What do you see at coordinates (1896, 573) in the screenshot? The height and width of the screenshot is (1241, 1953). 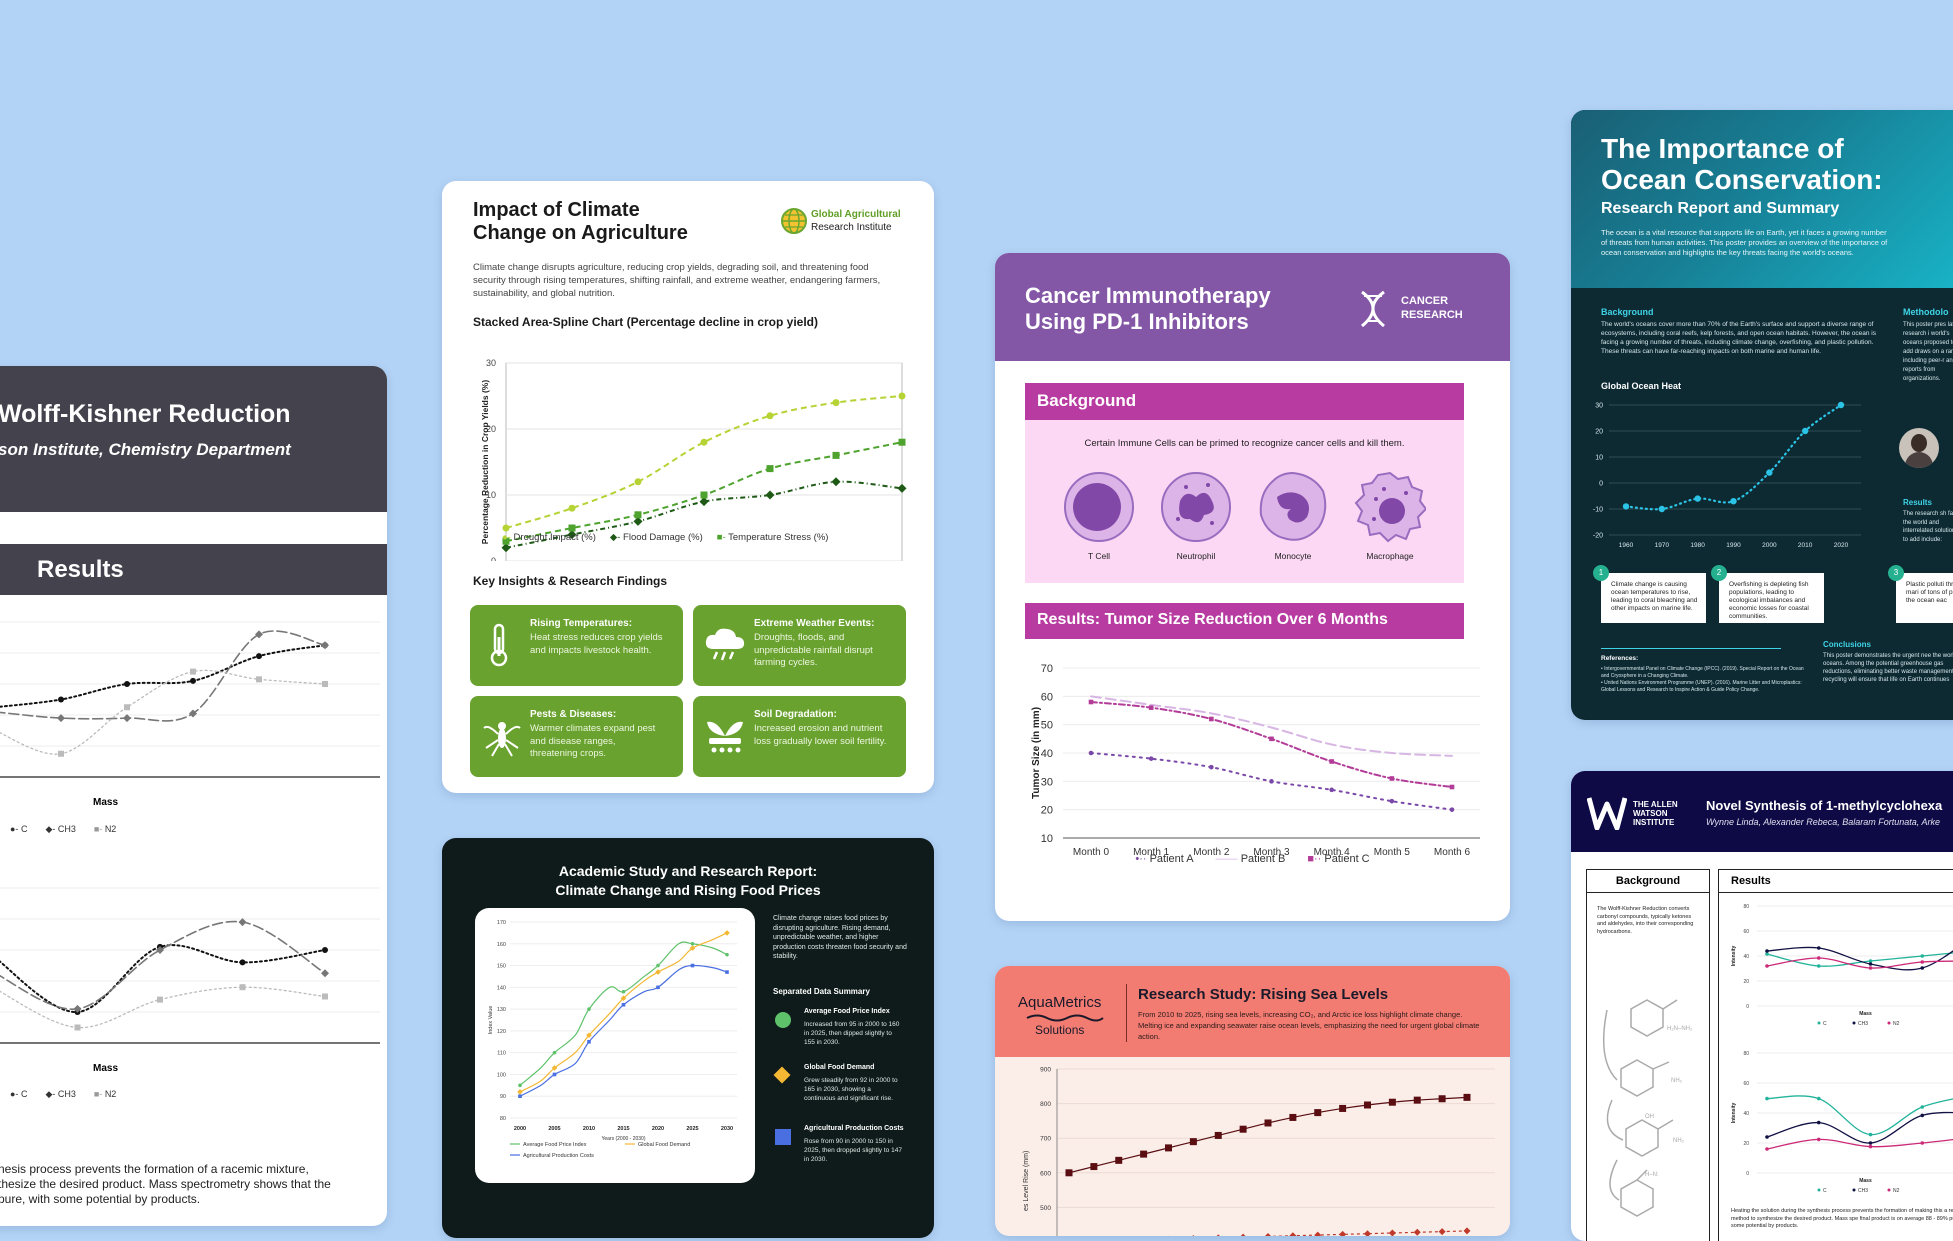 I see `number-badge: 3` at bounding box center [1896, 573].